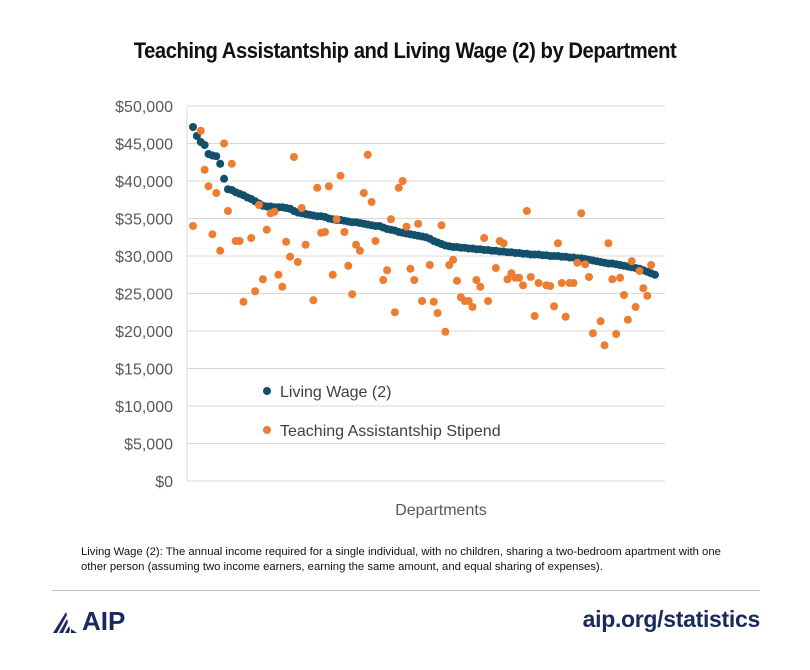  Describe the element at coordinates (390, 431) in the screenshot. I see `legend-label-stipend: Teaching Assistantship Stipend` at that location.